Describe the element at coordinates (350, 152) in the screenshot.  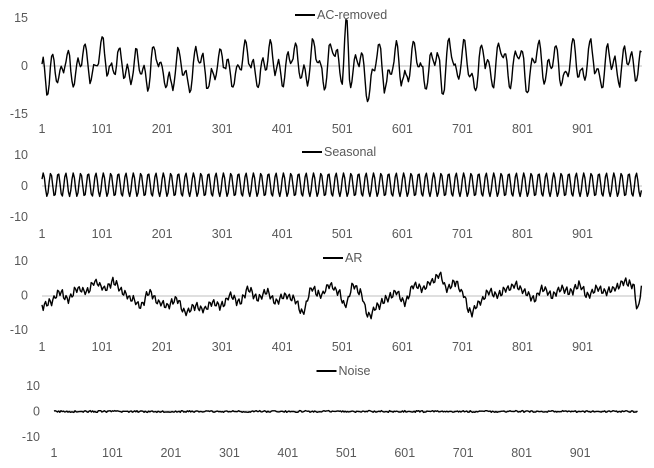
I see `legend-label: Seasonal` at that location.